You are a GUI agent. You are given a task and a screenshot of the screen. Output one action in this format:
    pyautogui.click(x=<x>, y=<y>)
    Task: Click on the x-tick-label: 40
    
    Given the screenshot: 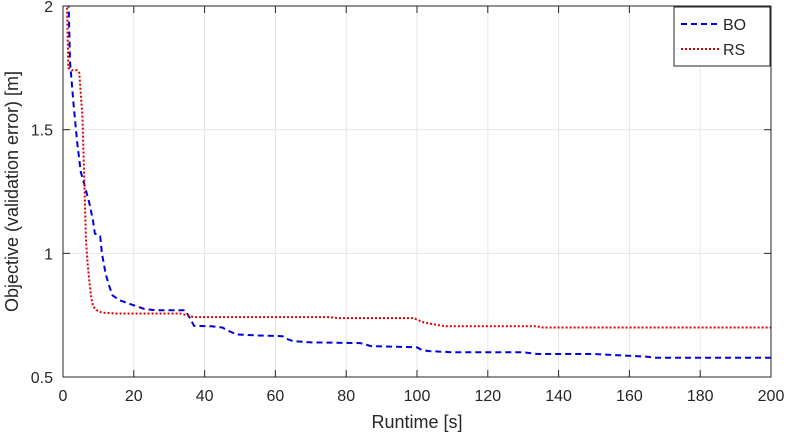 What is the action you would take?
    pyautogui.click(x=205, y=396)
    